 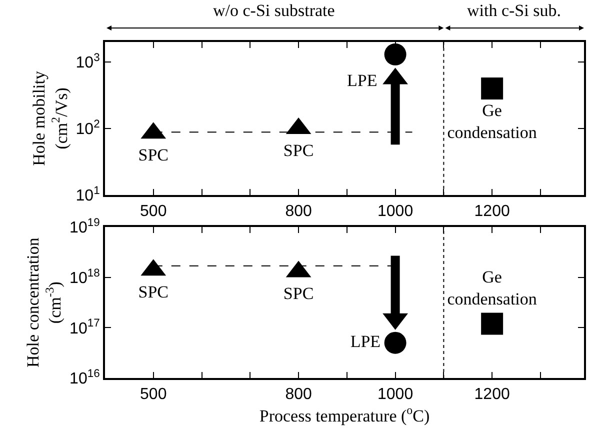 What do you see at coordinates (88, 62) in the screenshot?
I see `y-tick-label: 10$^{3}$` at bounding box center [88, 62].